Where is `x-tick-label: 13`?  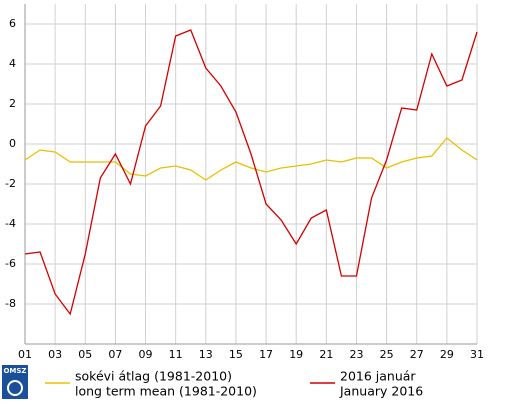 x-tick-label: 13 is located at coordinates (206, 354).